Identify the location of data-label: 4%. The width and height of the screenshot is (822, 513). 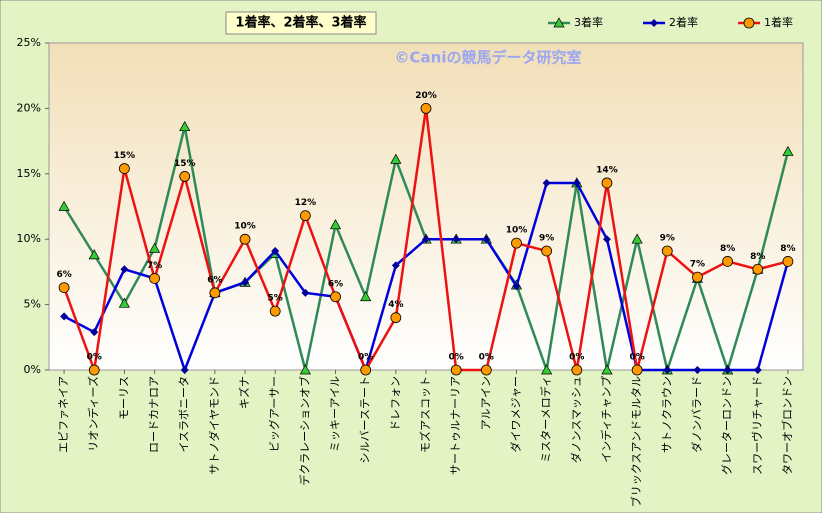
(395, 305).